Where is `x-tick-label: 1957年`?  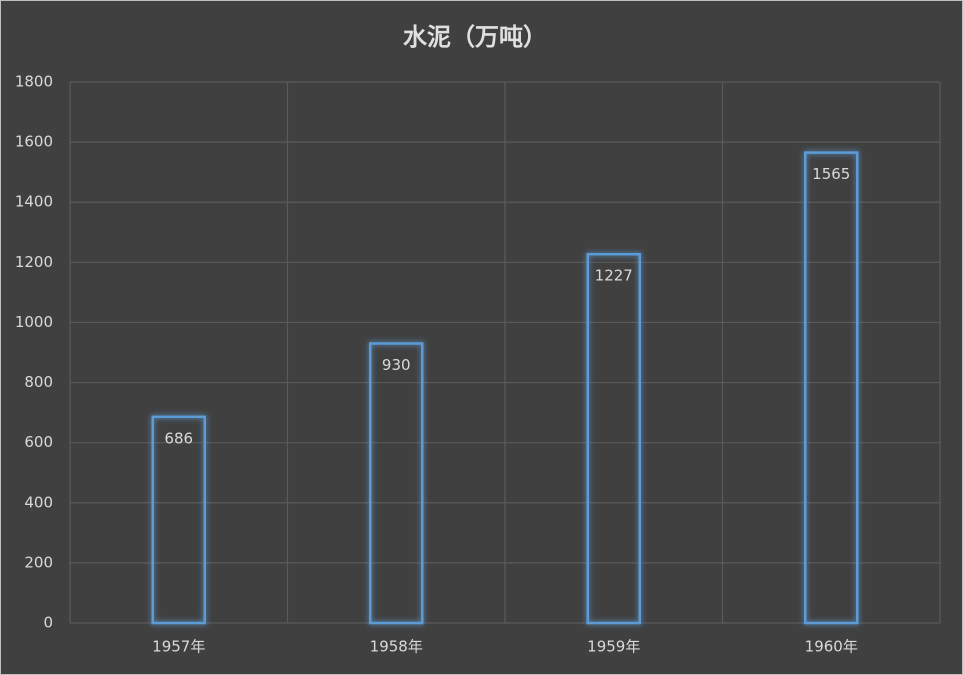
x-tick-label: 1957年 is located at coordinates (178, 647).